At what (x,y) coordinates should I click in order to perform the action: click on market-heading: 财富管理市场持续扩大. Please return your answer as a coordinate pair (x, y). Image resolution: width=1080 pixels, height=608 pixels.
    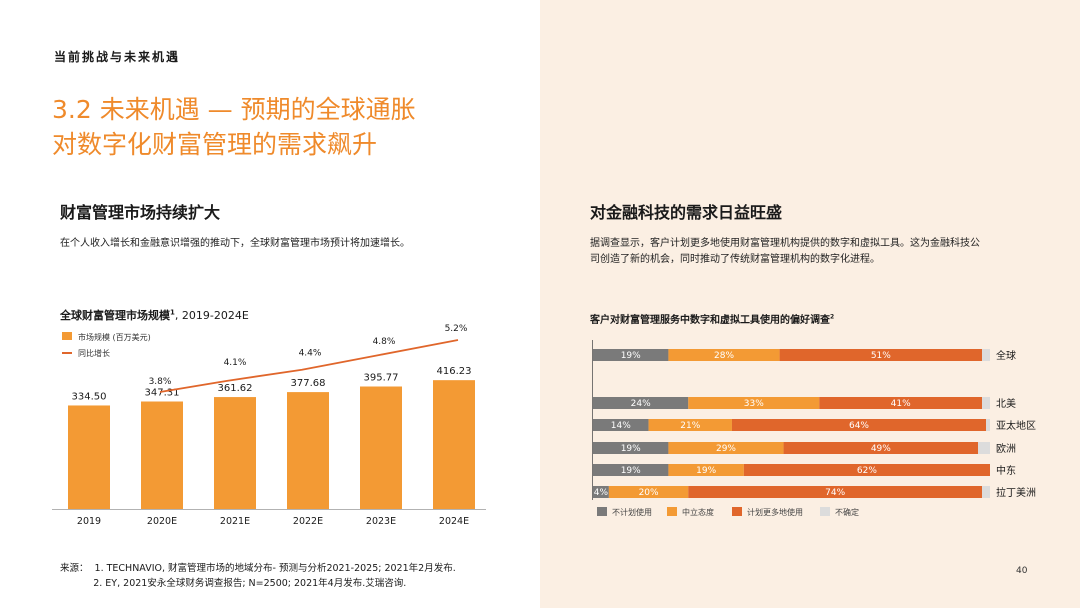
    Looking at the image, I should click on (140, 212).